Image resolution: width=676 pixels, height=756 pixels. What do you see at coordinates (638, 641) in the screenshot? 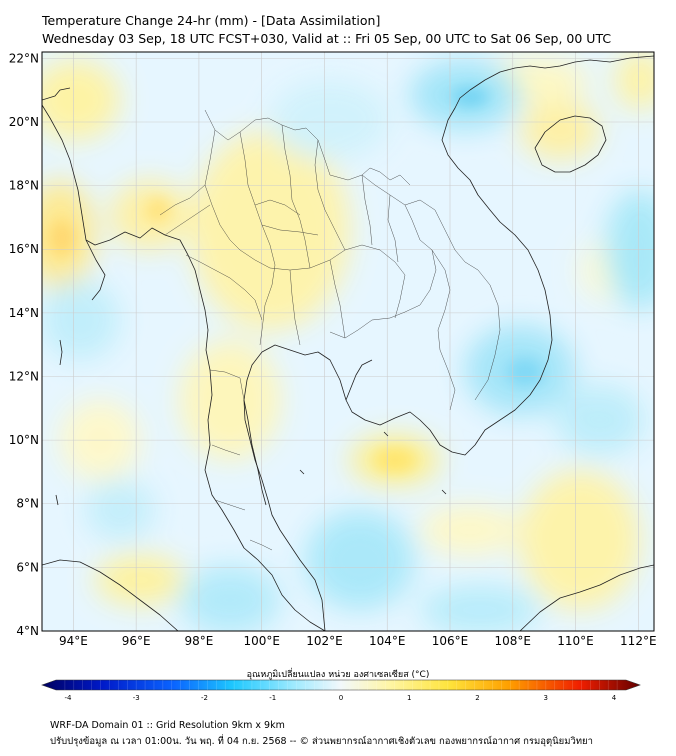
I see `longitude-label: 112°E` at bounding box center [638, 641].